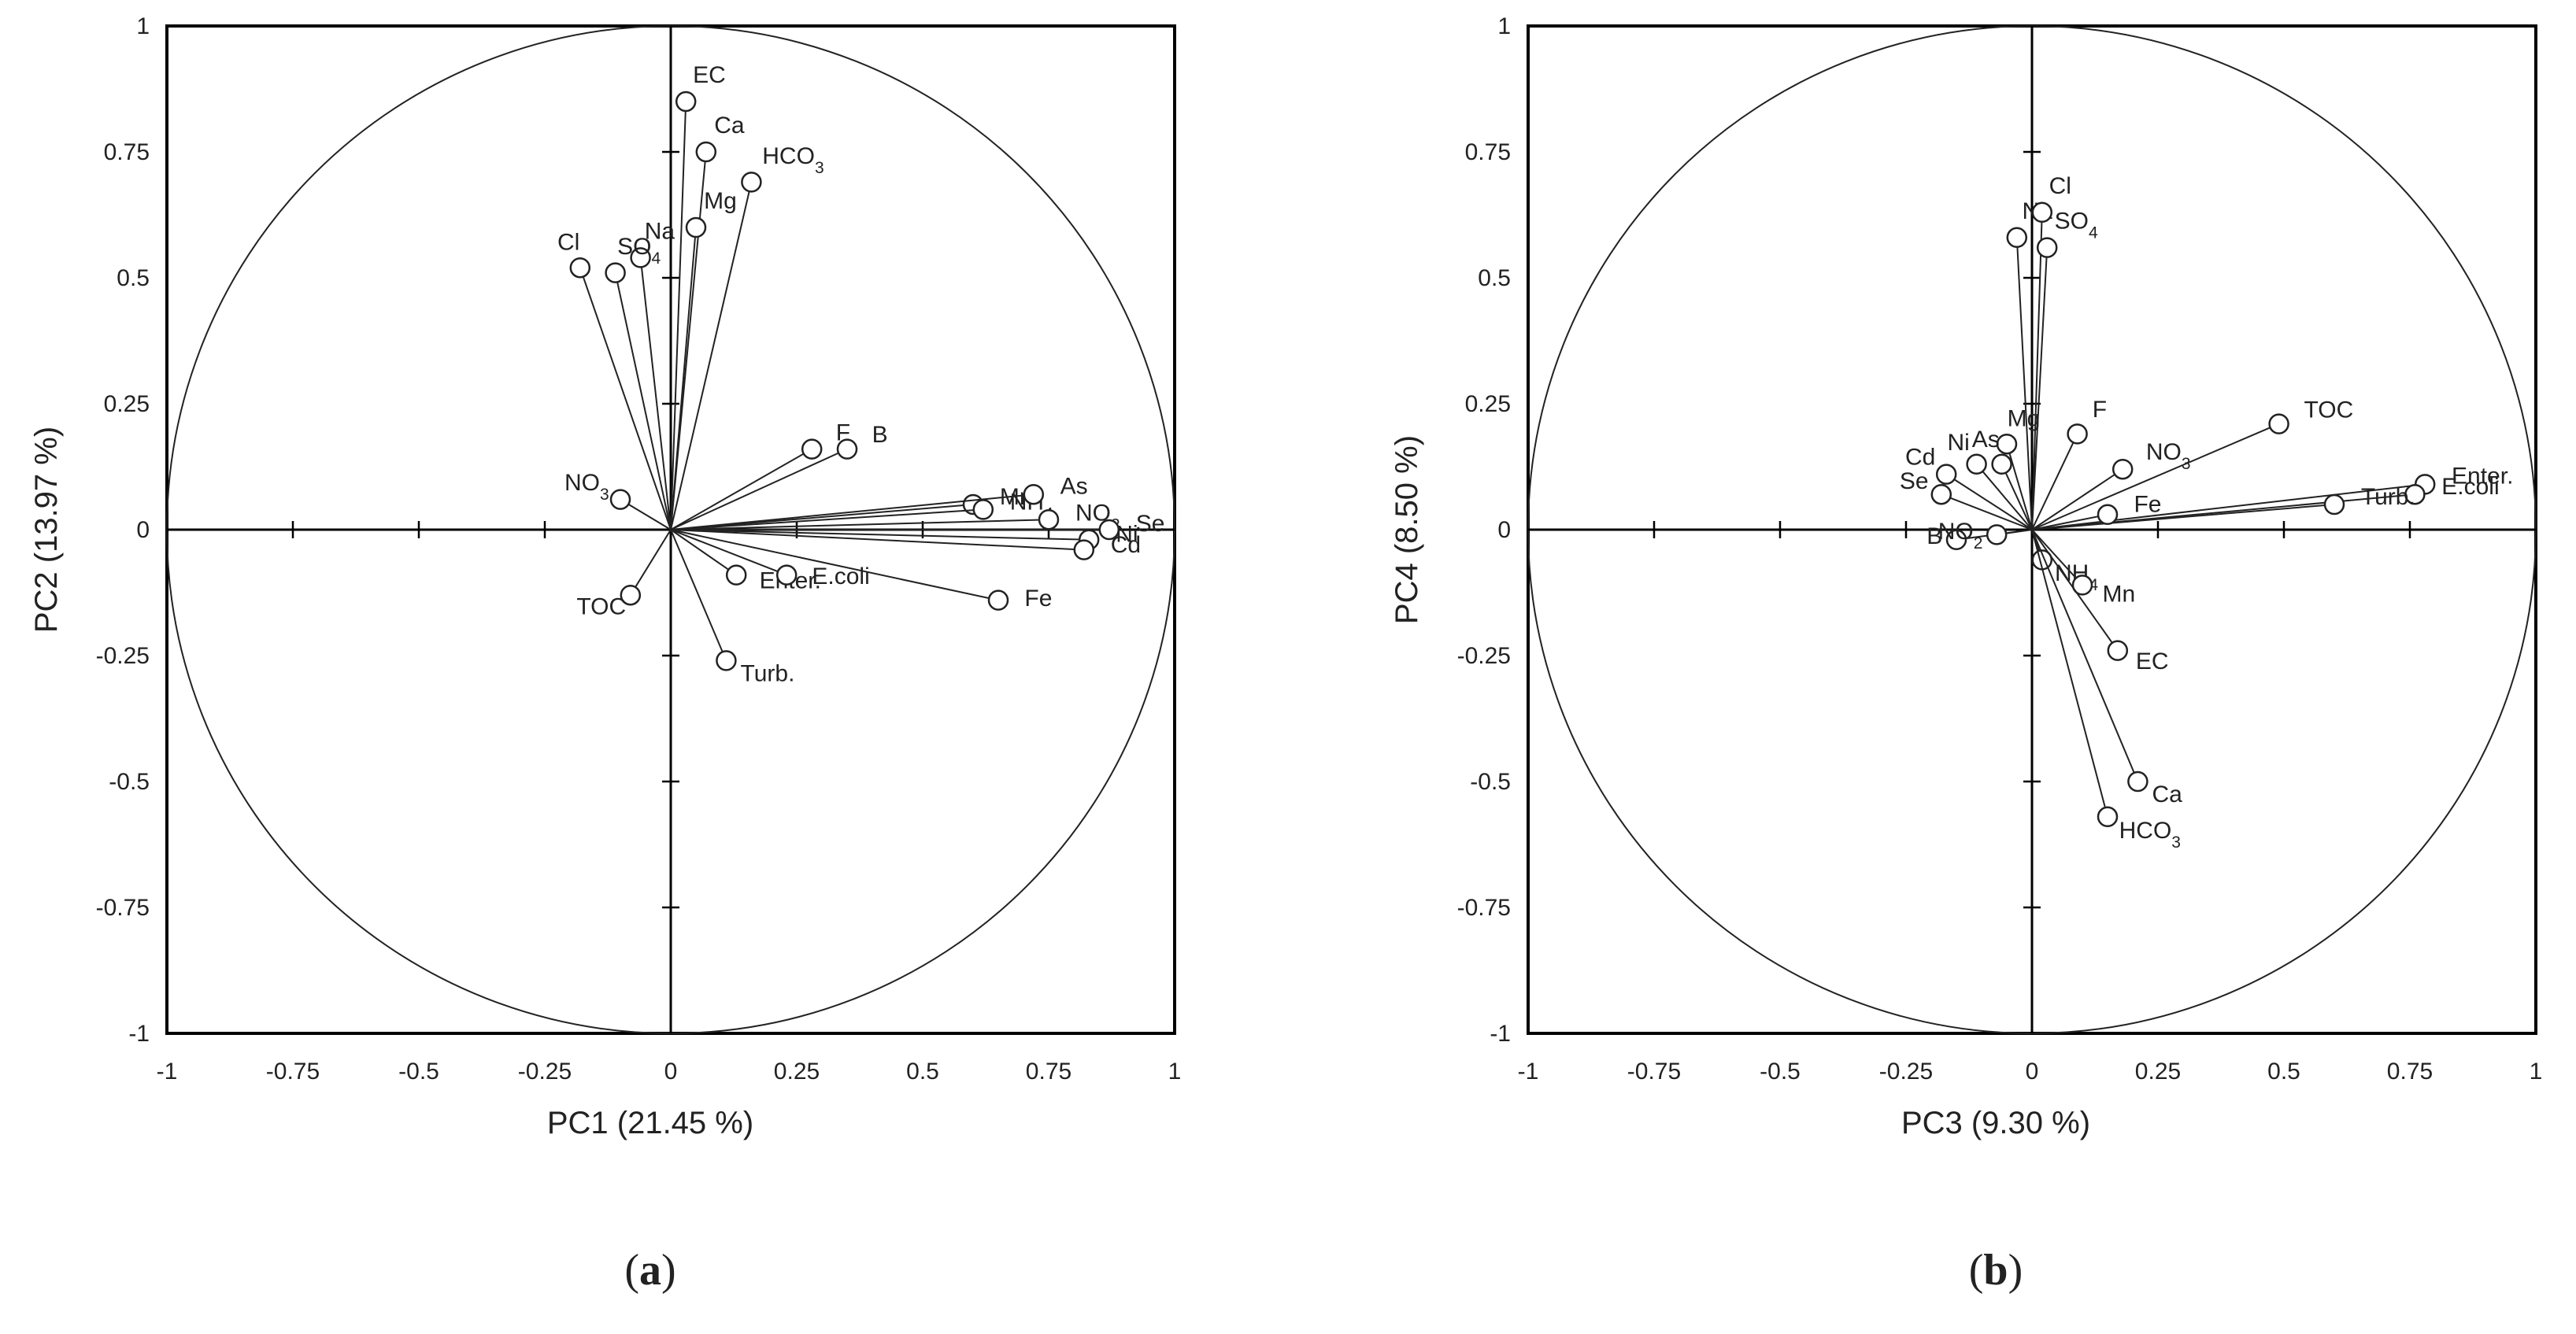 This screenshot has width=2576, height=1334. I want to click on x-axis-label-a: PC1 (21.45 %), so click(650, 1123).